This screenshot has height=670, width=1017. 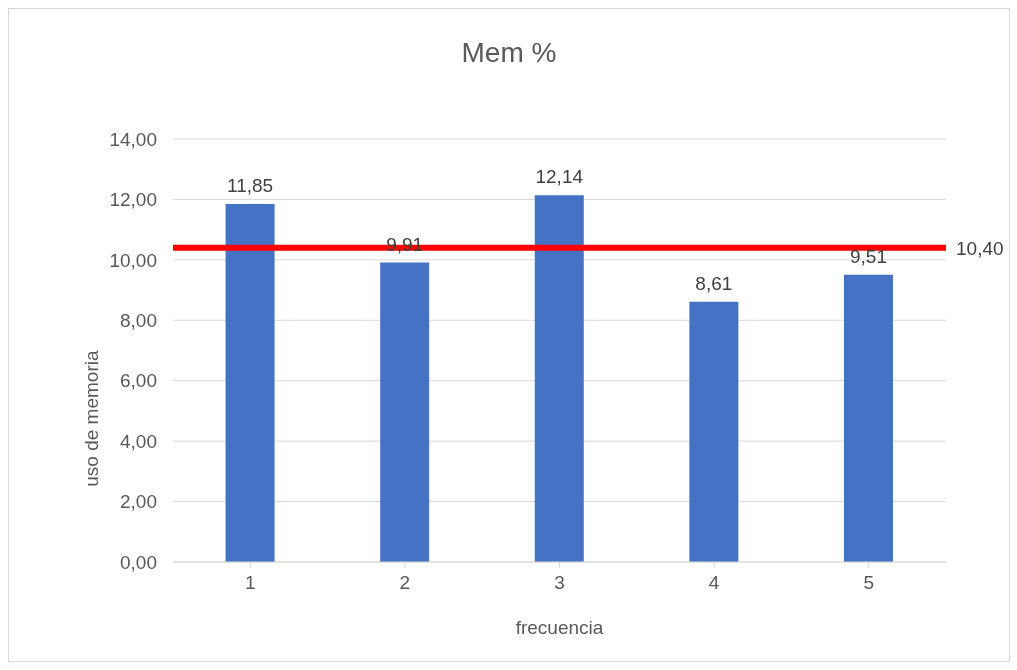 What do you see at coordinates (980, 248) in the screenshot?
I see `ref-line-label: 10,40` at bounding box center [980, 248].